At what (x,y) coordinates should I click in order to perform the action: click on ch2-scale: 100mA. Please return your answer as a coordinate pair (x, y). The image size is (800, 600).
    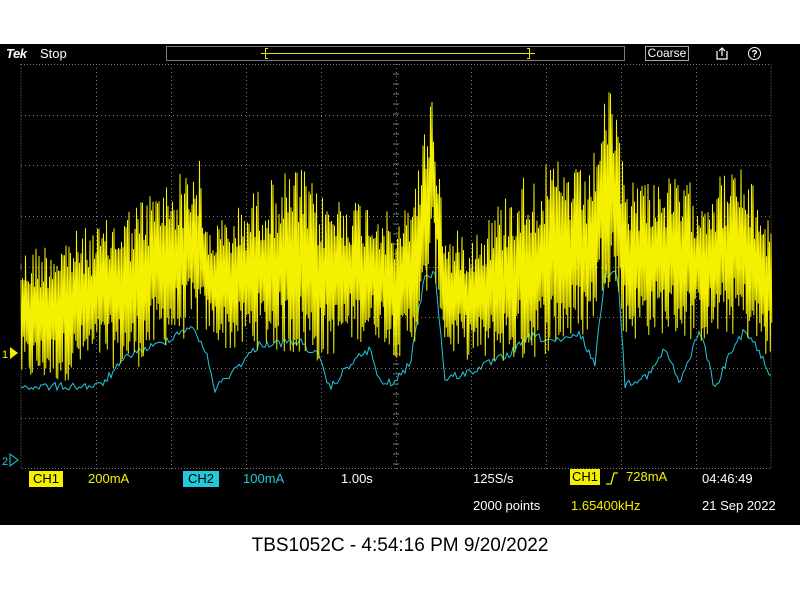
    Looking at the image, I should click on (264, 478).